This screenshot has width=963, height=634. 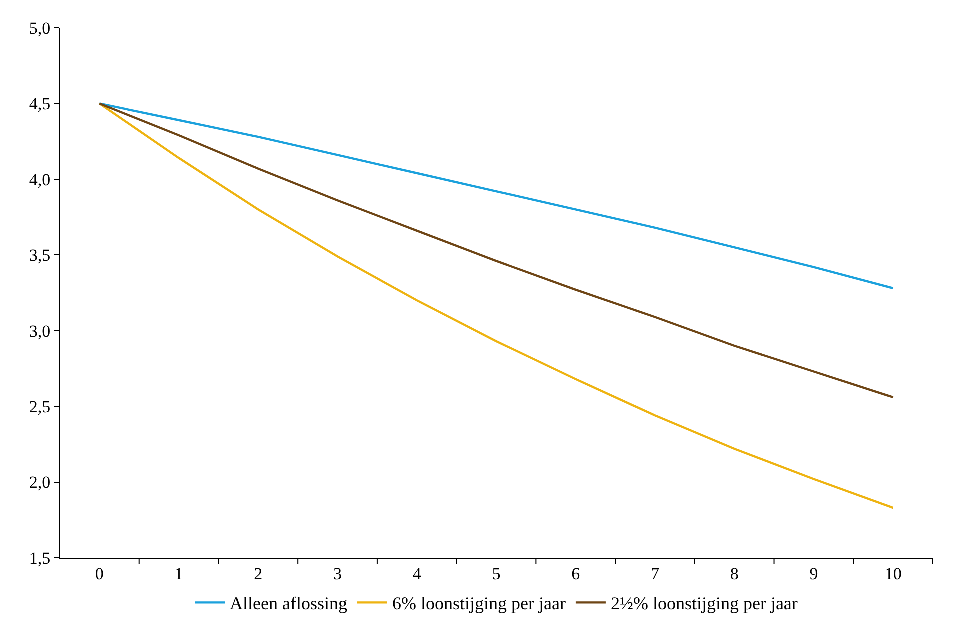 I want to click on x-tick-label: 3, so click(x=338, y=574).